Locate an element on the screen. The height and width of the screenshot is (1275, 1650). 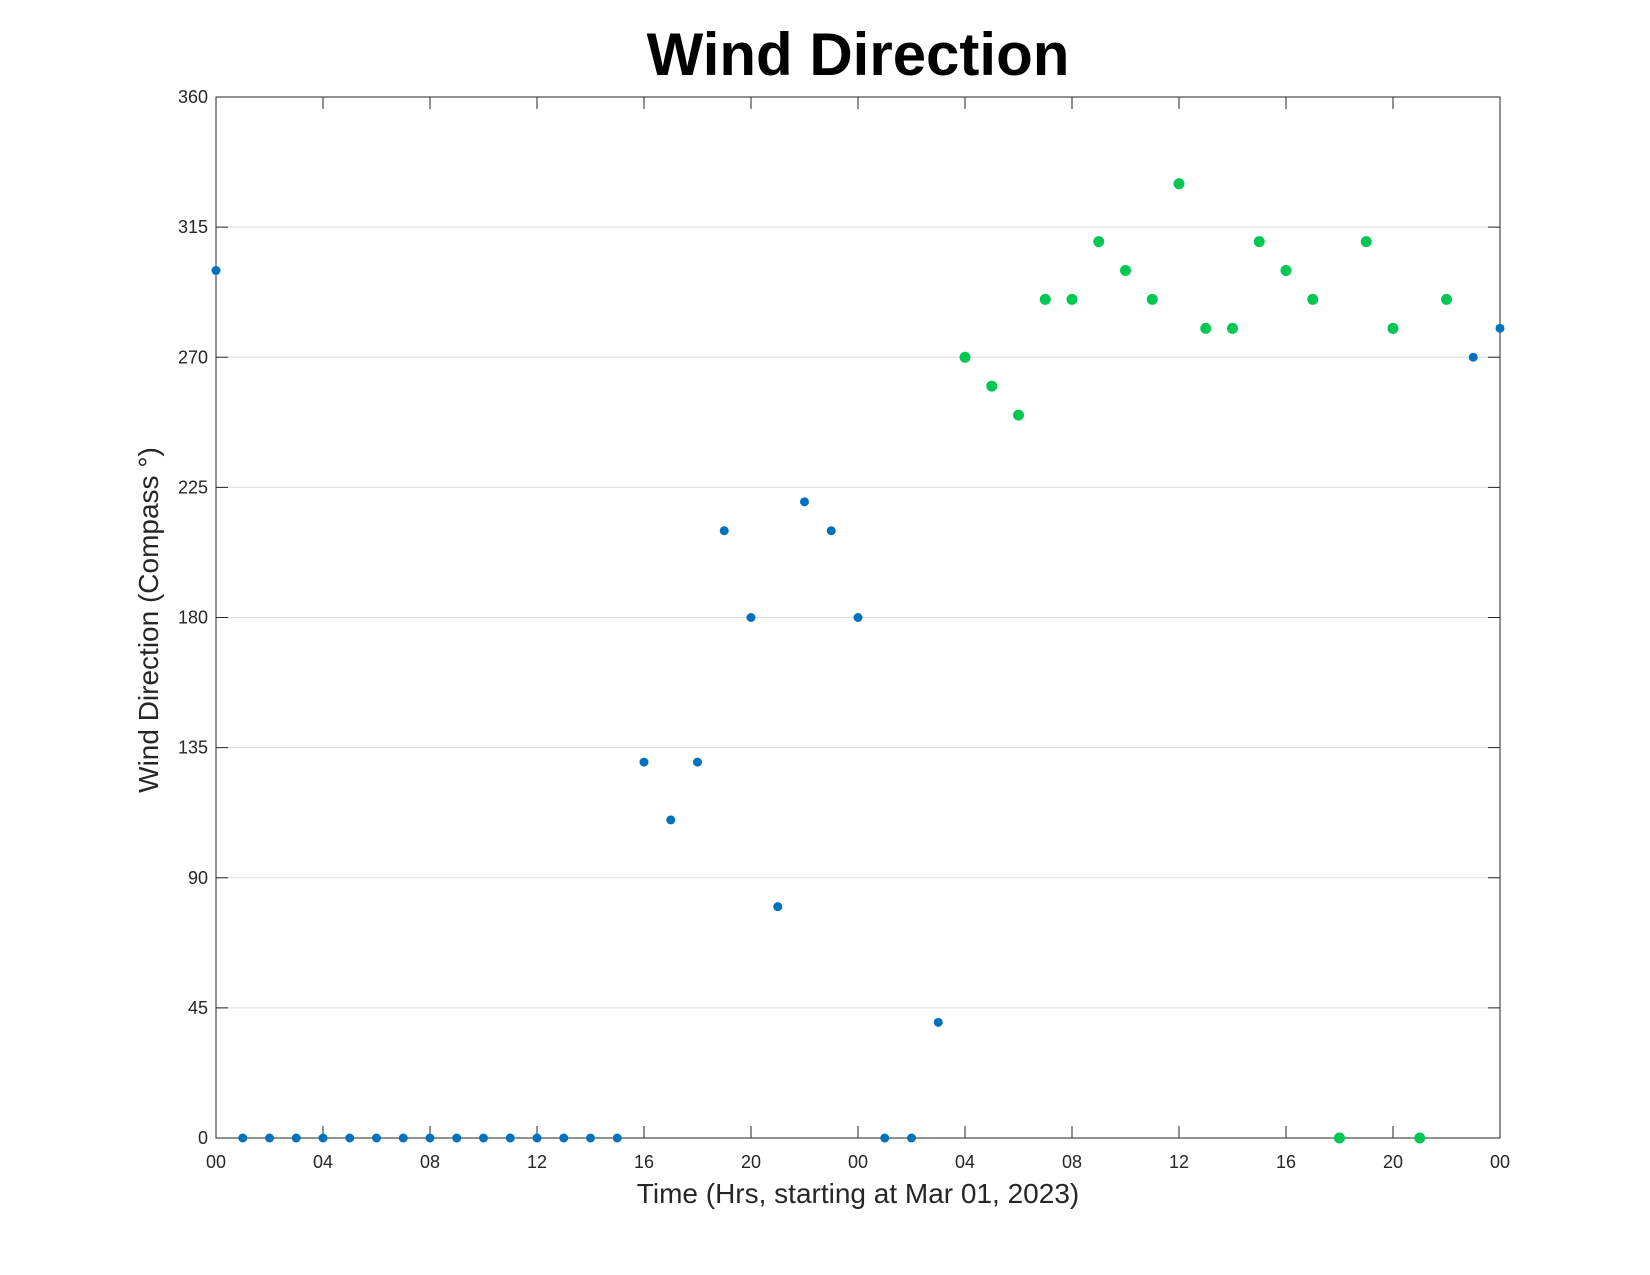
y-tick-label: 90 is located at coordinates (198, 878).